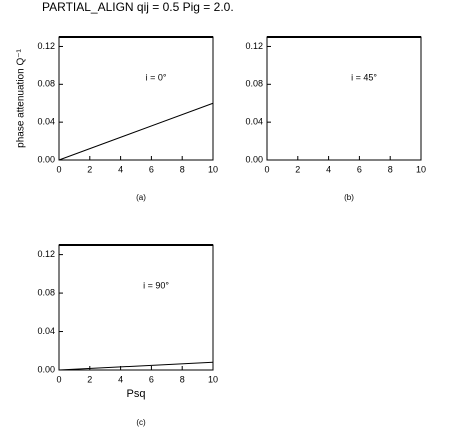 The width and height of the screenshot is (474, 445). What do you see at coordinates (156, 285) in the screenshot?
I see `annotation: i = 90°` at bounding box center [156, 285].